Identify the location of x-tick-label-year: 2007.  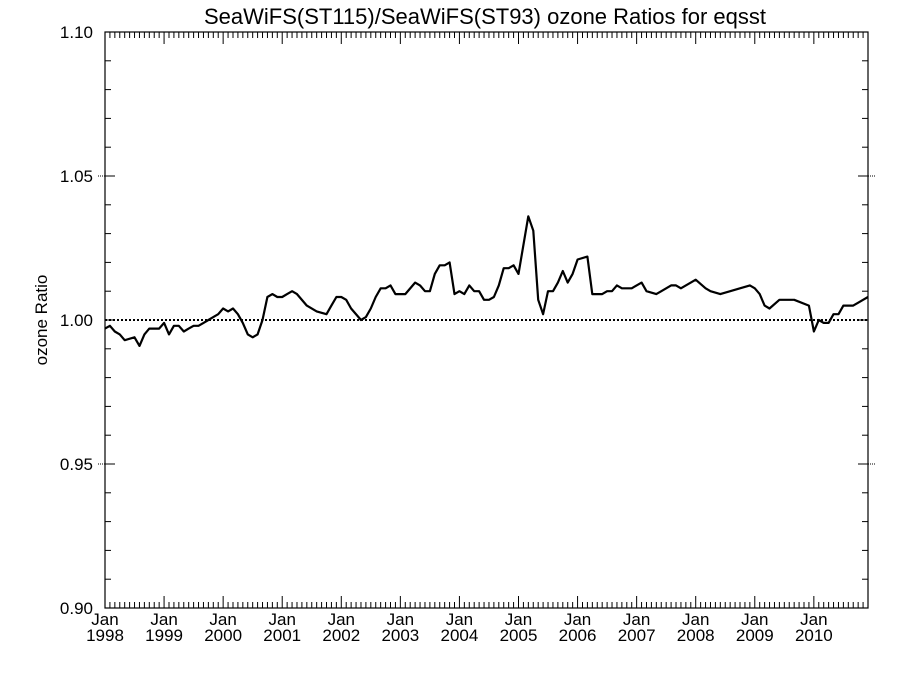
(637, 635).